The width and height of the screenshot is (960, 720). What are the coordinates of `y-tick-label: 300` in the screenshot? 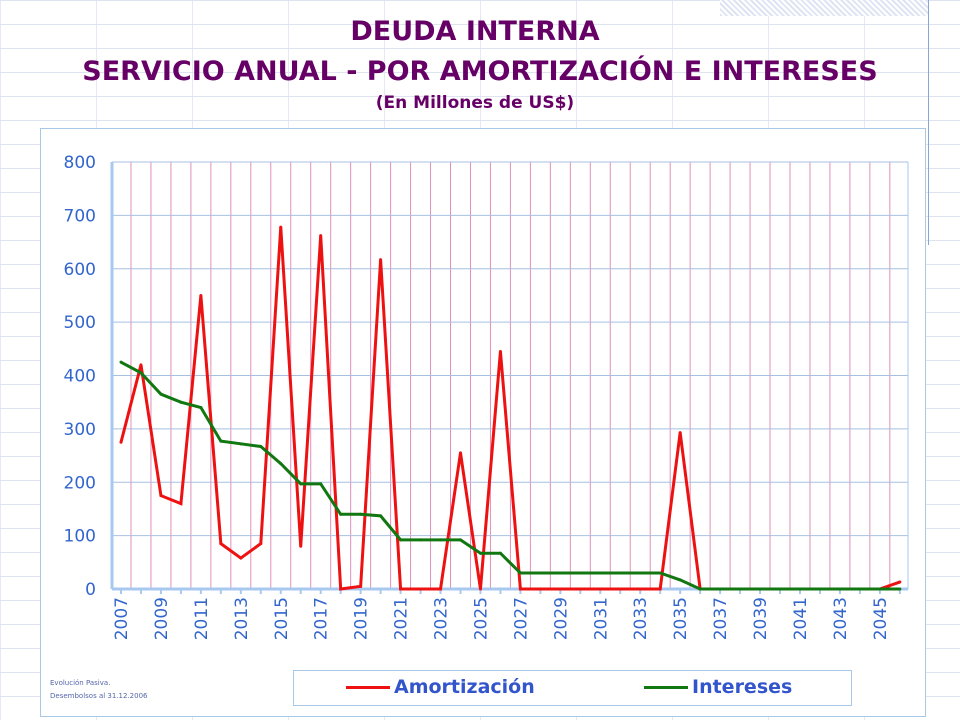 It's located at (80, 430).